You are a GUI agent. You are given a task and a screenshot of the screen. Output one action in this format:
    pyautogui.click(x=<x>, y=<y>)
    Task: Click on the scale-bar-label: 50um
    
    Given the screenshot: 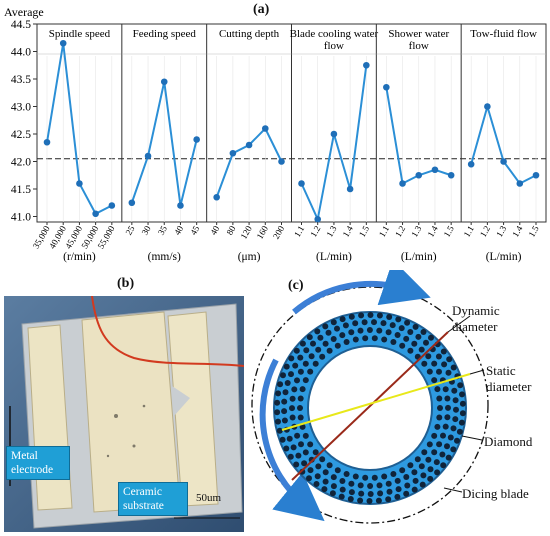 What is the action you would take?
    pyautogui.click(x=209, y=498)
    